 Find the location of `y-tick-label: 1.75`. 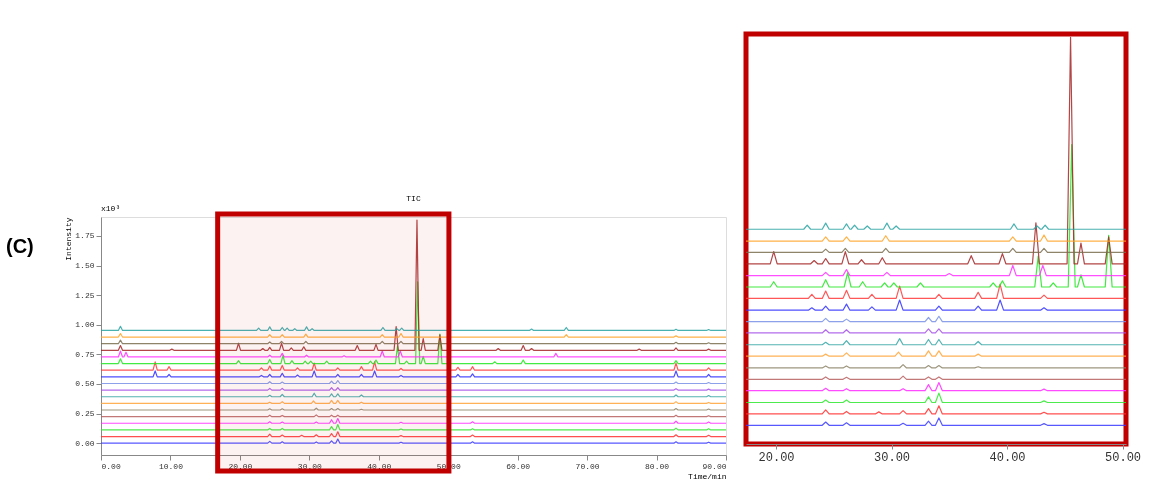

y-tick-label: 1.75 is located at coordinates (85, 236).